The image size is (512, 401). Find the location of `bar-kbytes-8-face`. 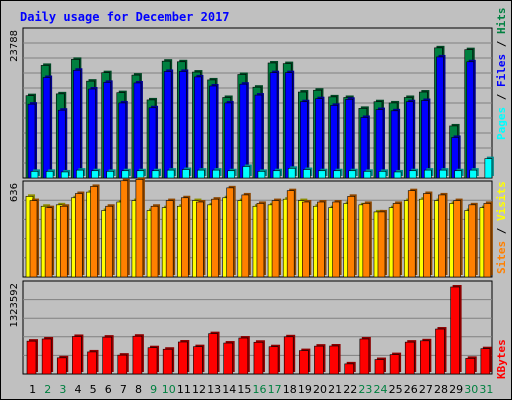

bar-kbytes-8-face is located at coordinates (137, 355).